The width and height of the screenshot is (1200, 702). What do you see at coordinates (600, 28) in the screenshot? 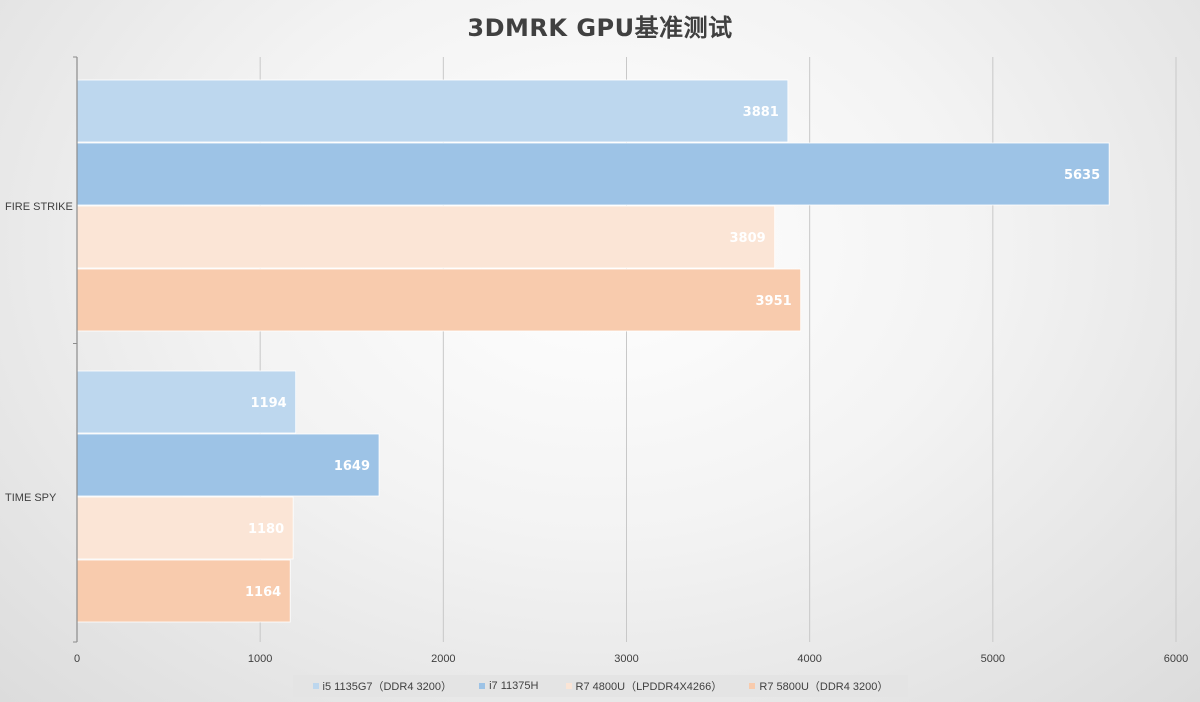
I see `chart-title: 3DMRK GPU基准测试` at bounding box center [600, 28].